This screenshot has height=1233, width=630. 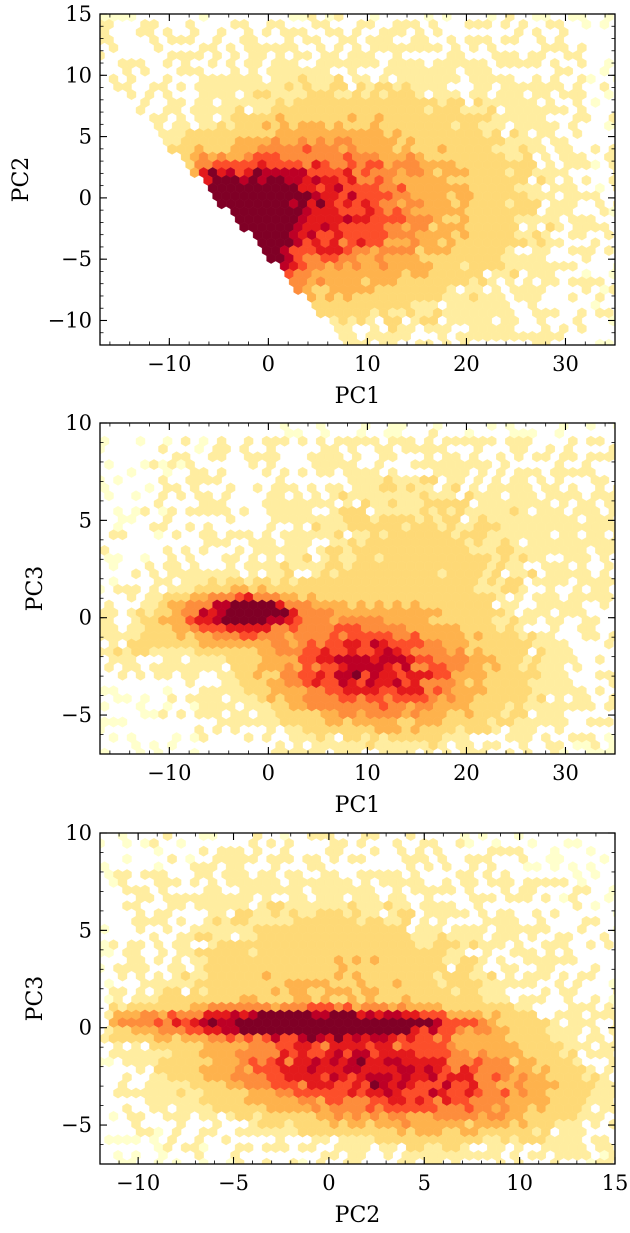 What do you see at coordinates (70, 320) in the screenshot?
I see `y-tick-label: −10` at bounding box center [70, 320].